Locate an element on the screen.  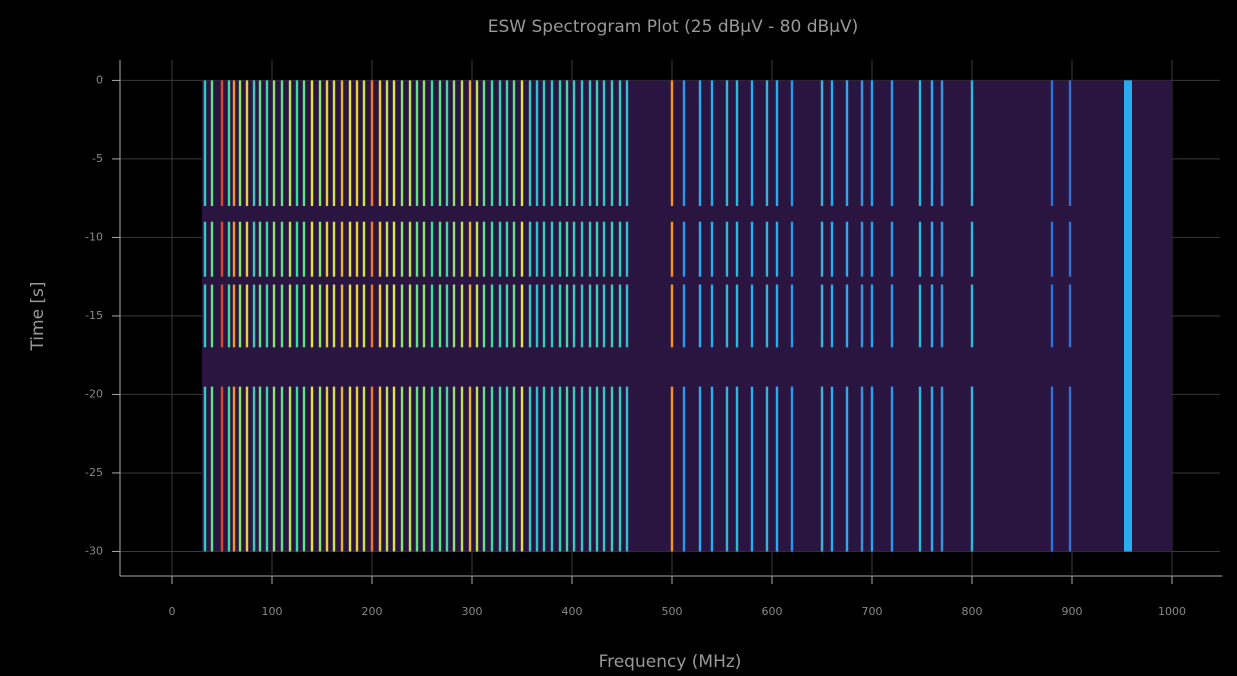
x-tick-label: 800 is located at coordinates (972, 611).